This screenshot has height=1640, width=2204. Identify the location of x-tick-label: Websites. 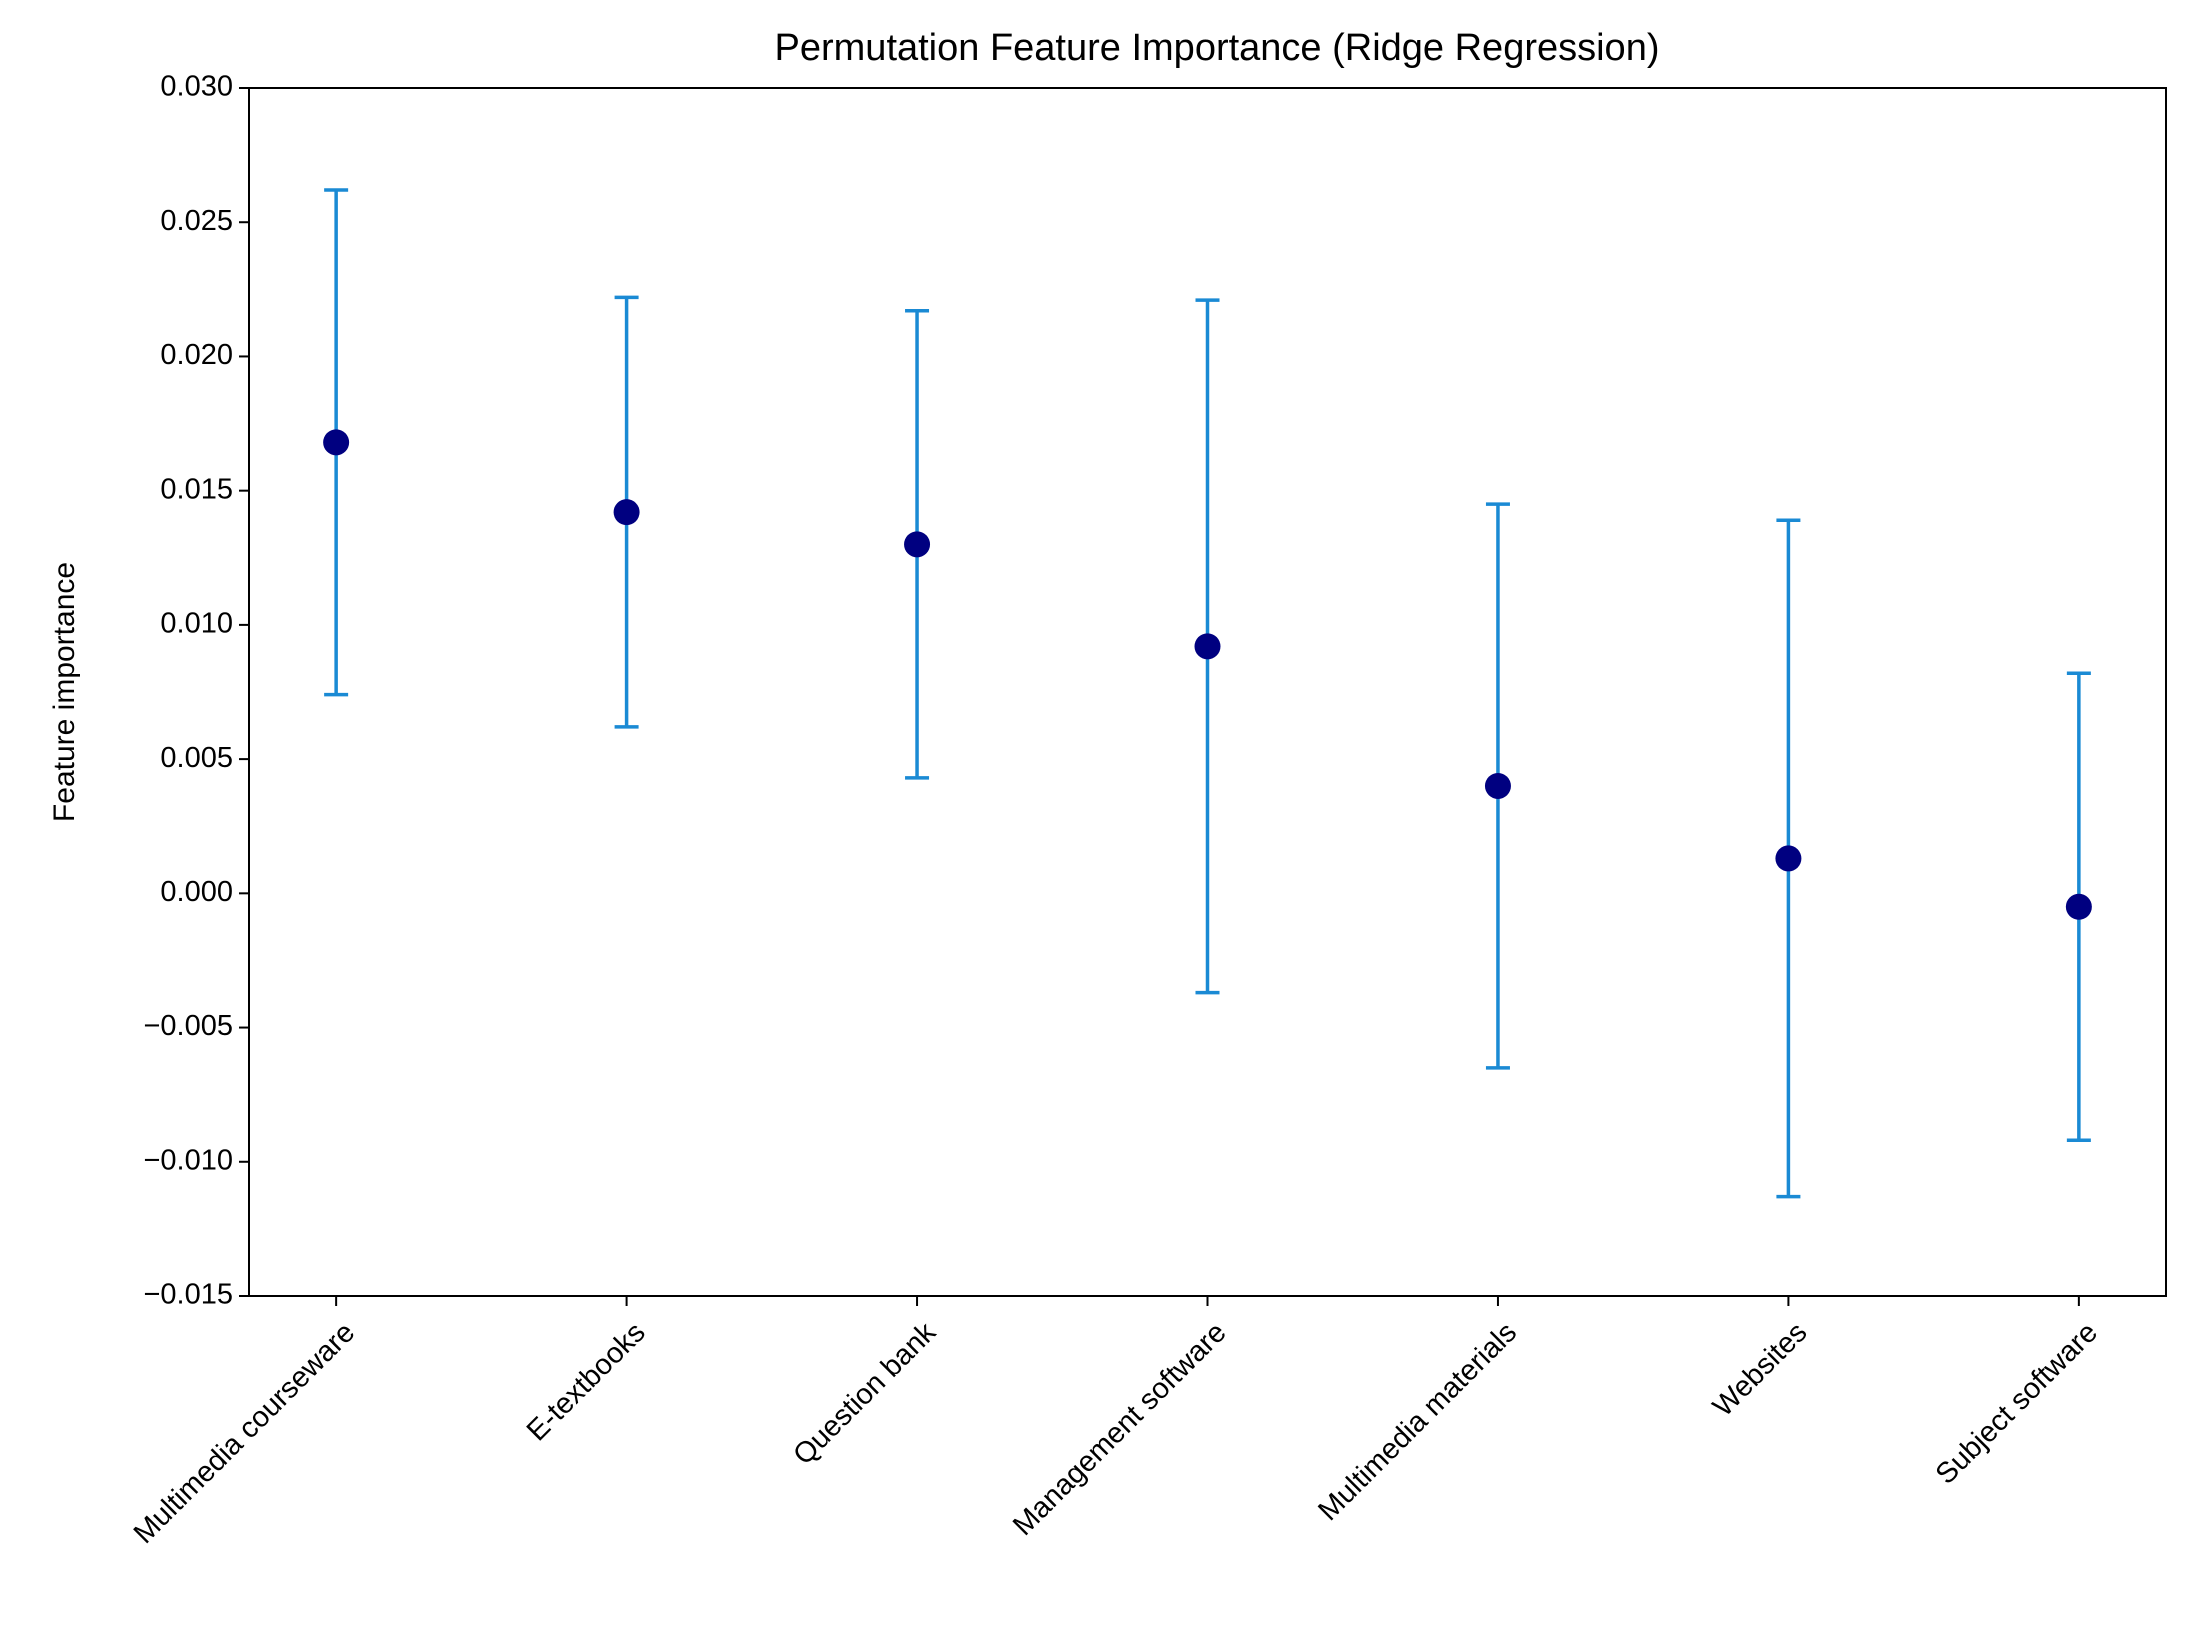
(1760, 1369).